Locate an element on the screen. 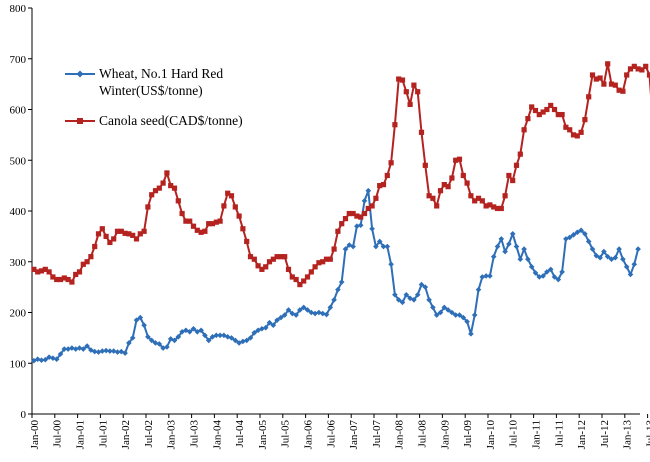  x-tick-label: Jul-02 is located at coordinates (149, 434).